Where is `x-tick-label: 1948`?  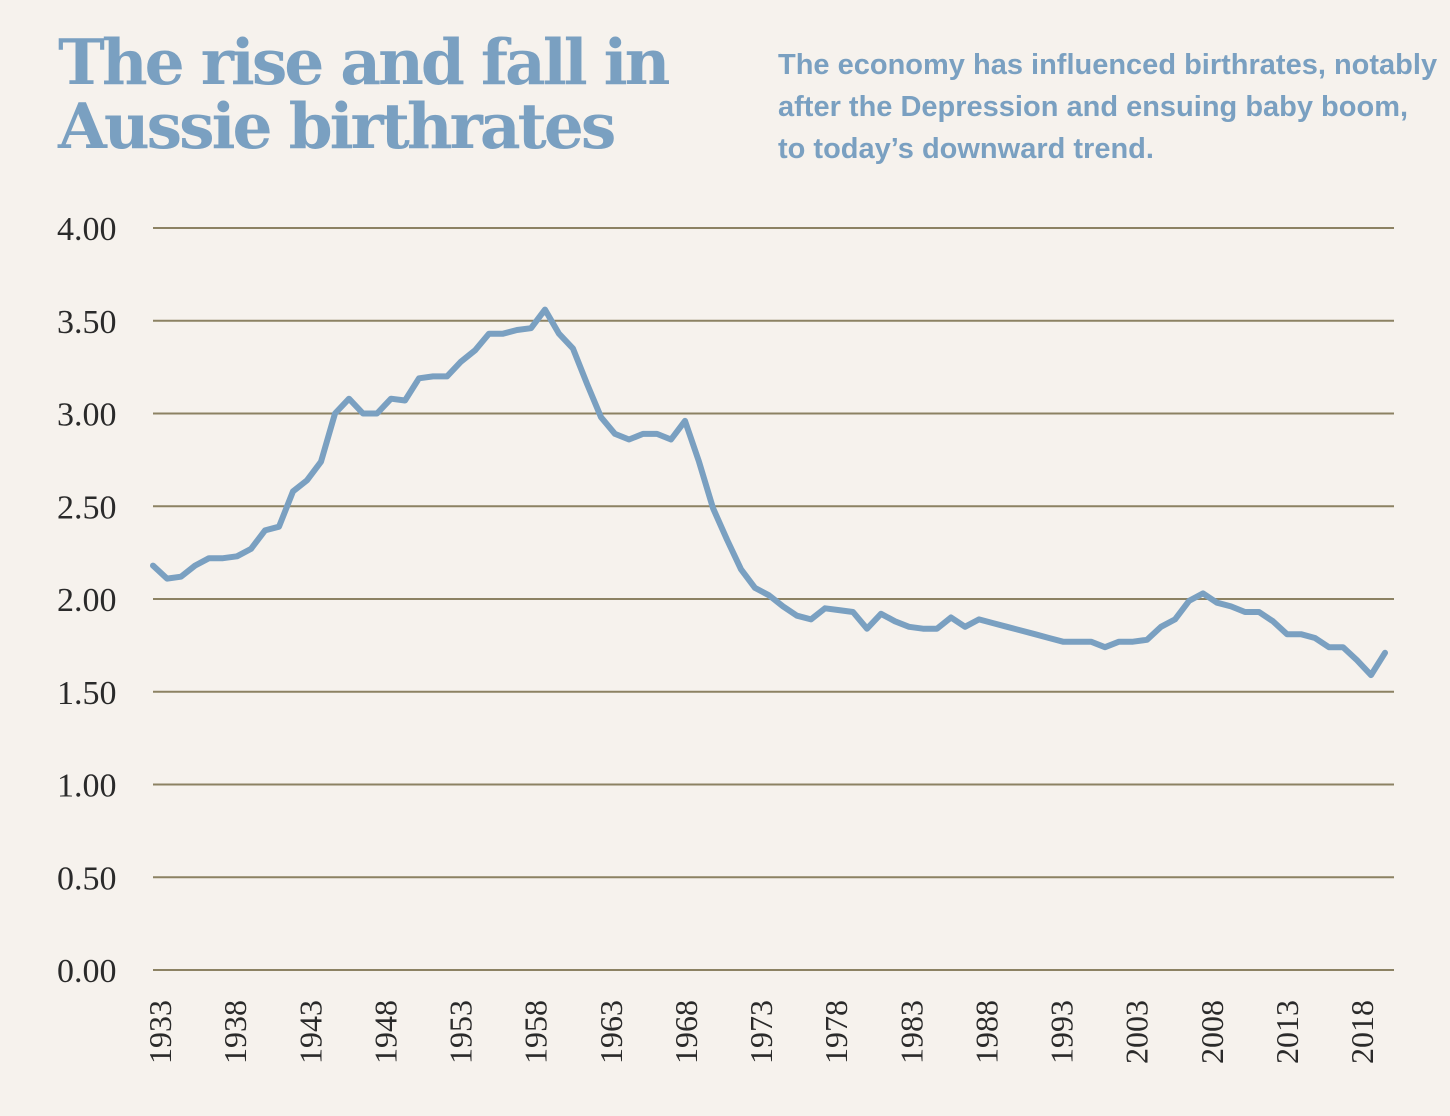 x-tick-label: 1948 is located at coordinates (385, 1032).